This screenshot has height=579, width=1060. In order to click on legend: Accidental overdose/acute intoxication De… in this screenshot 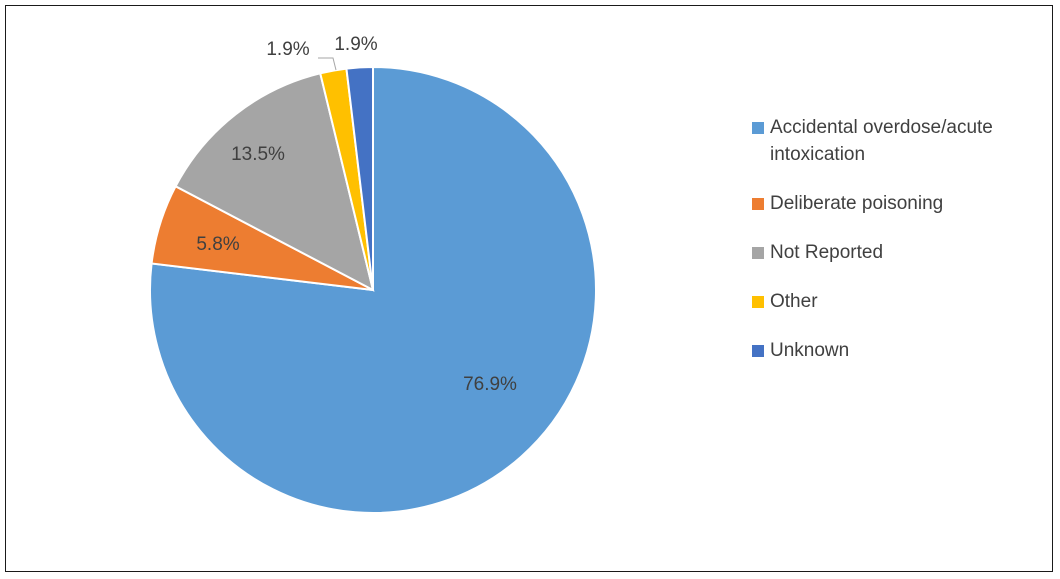, I will do `click(897, 250)`.